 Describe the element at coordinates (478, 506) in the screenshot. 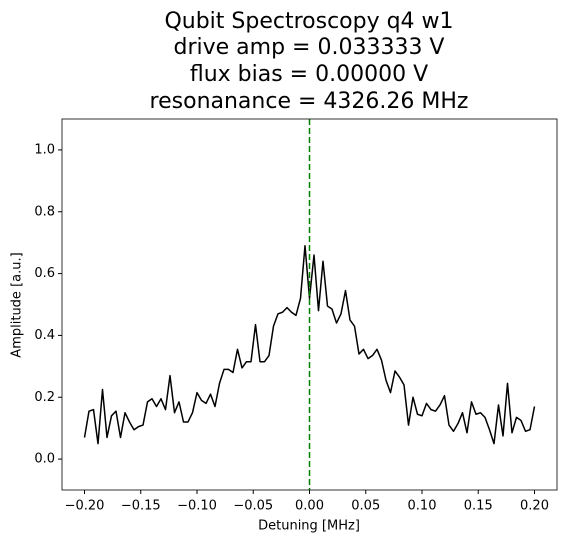

I see `x-tick-label: 0.15` at that location.